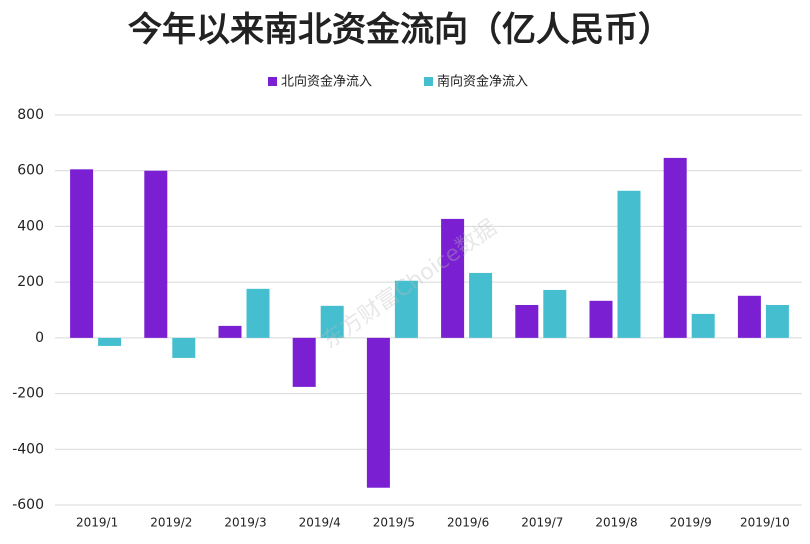  Describe the element at coordinates (616, 523) in the screenshot. I see `x-tick-label: 2019/8` at that location.